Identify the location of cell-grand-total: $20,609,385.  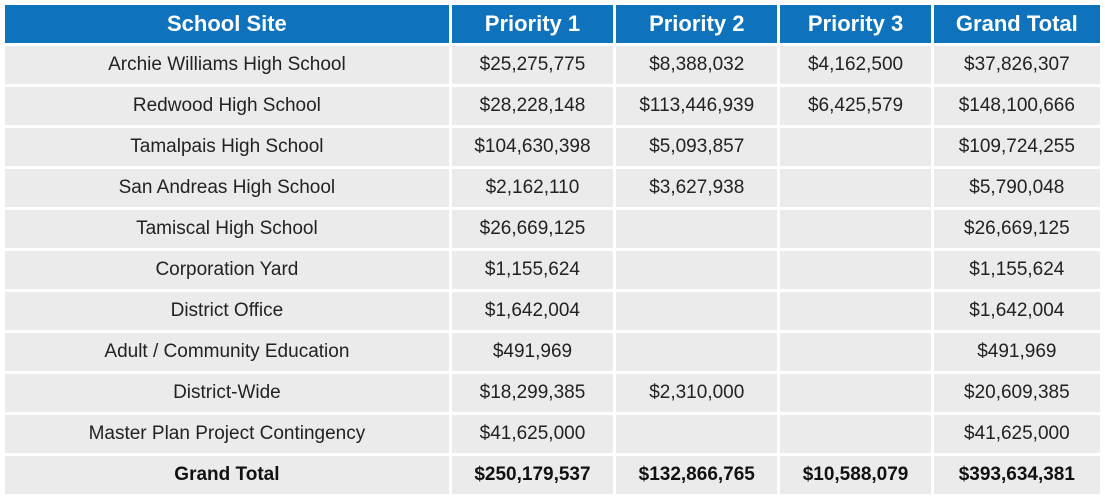
(1016, 393).